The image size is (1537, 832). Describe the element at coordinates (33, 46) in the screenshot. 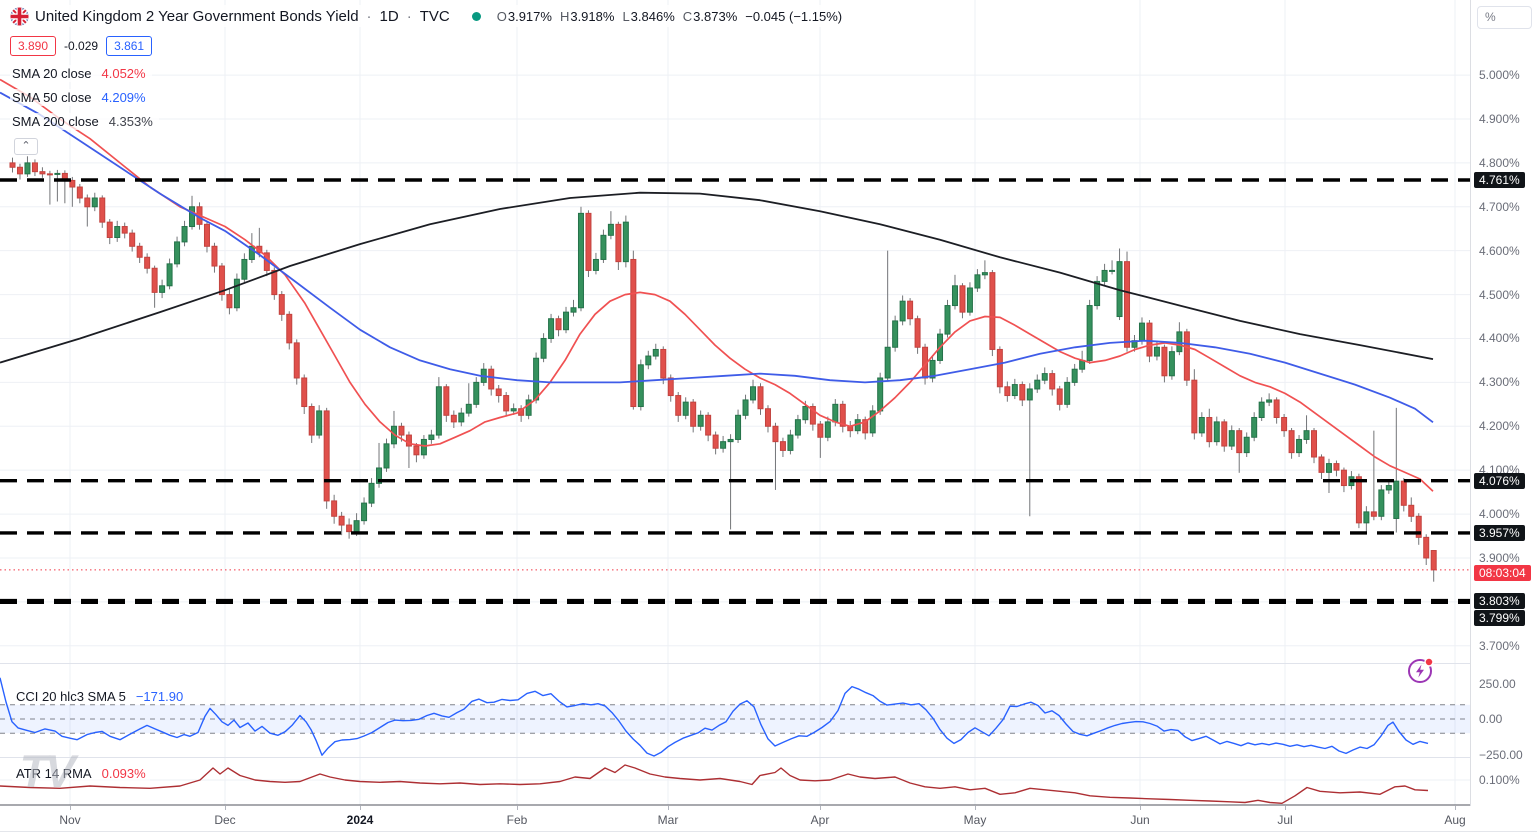

I see `bid-price: 3.890` at that location.